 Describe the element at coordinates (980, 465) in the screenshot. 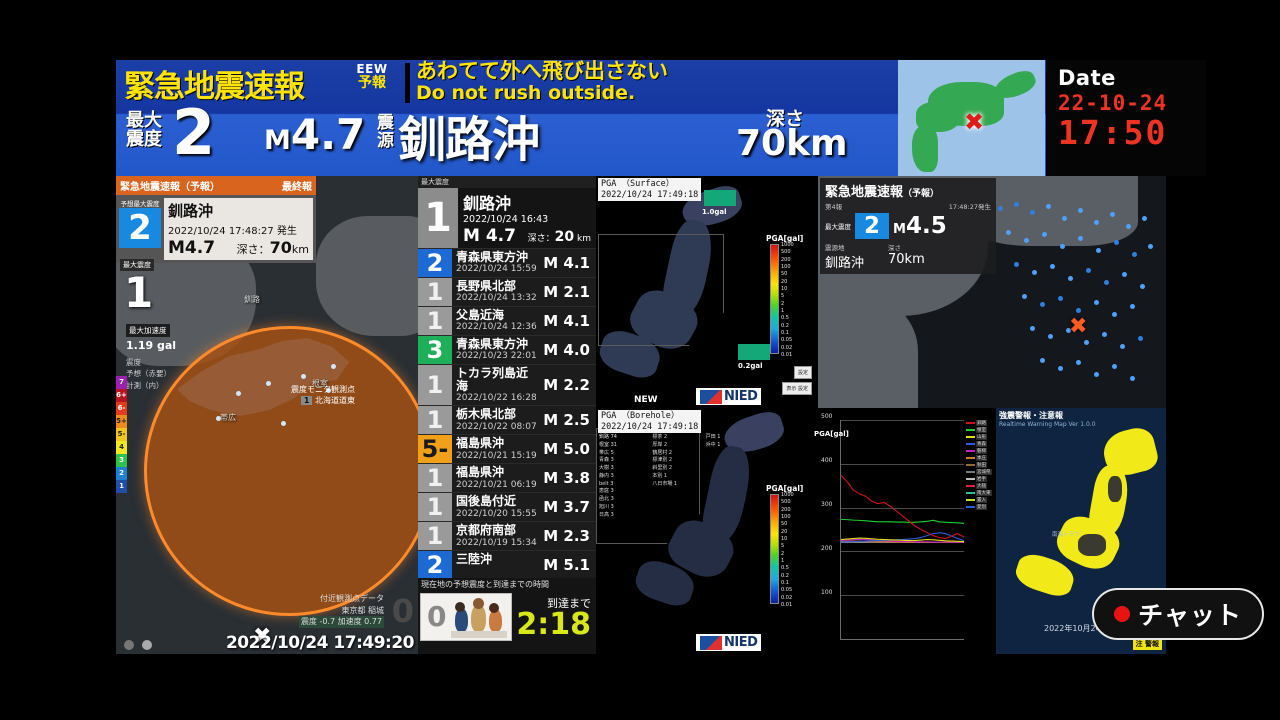

I see `chart-legend-item: 秋田` at that location.